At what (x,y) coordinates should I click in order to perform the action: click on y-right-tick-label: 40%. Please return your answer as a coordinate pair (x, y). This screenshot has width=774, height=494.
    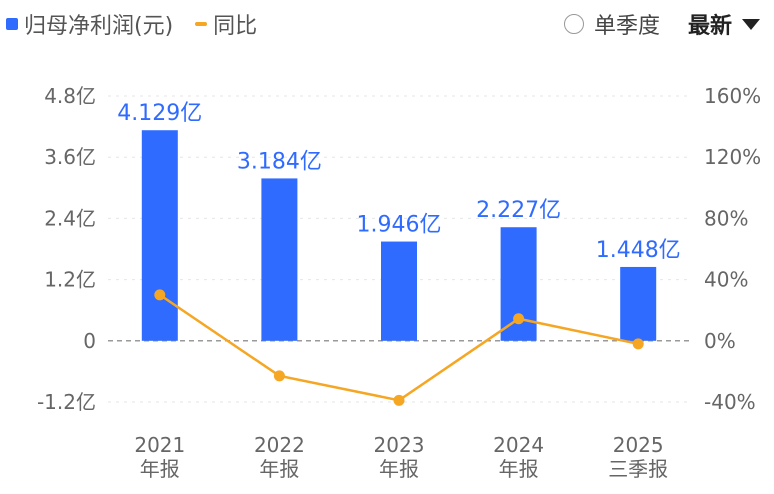
    Looking at the image, I should click on (726, 280).